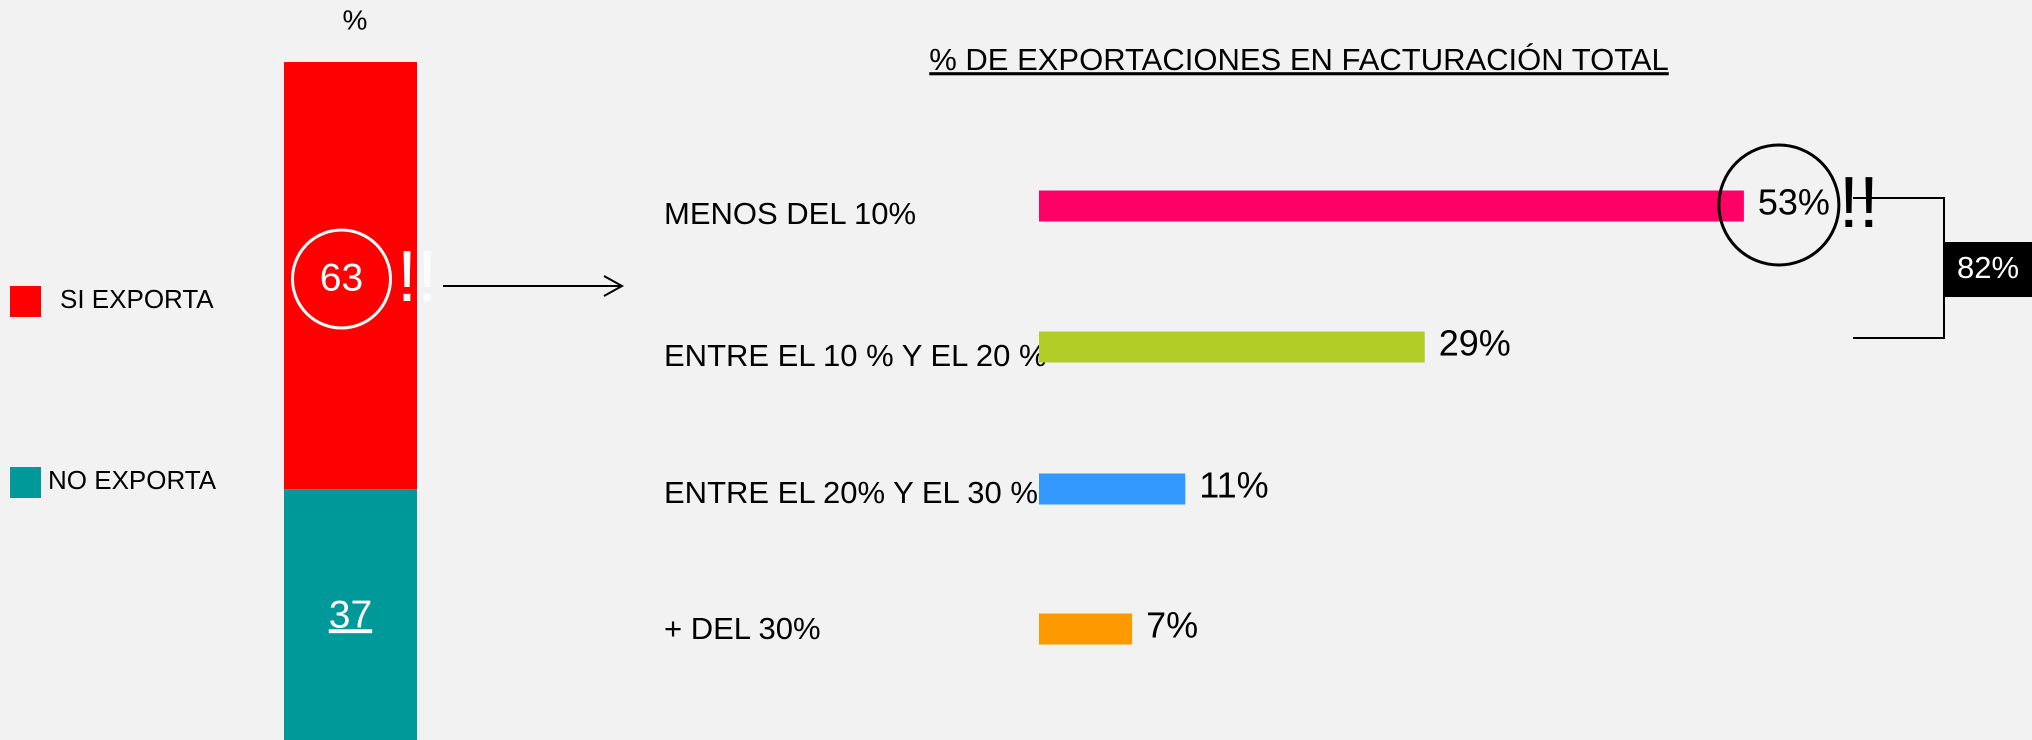  I want to click on category-label: + DEL 30%, so click(742, 628).